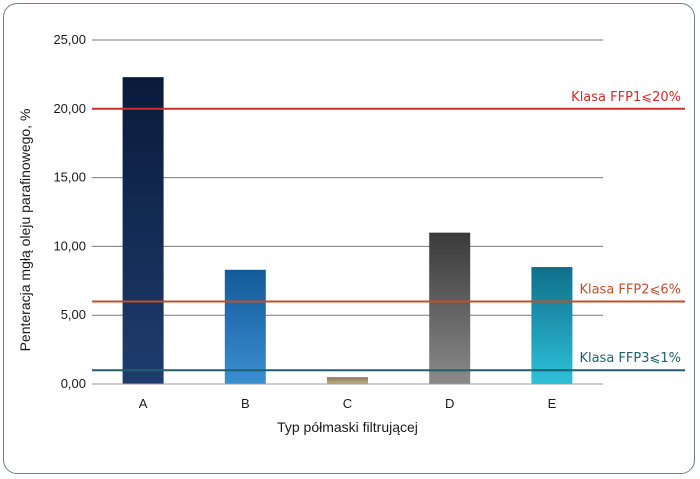  Describe the element at coordinates (630, 289) in the screenshot. I see `reference-line-label: Klasa FFP2⩽6%` at that location.